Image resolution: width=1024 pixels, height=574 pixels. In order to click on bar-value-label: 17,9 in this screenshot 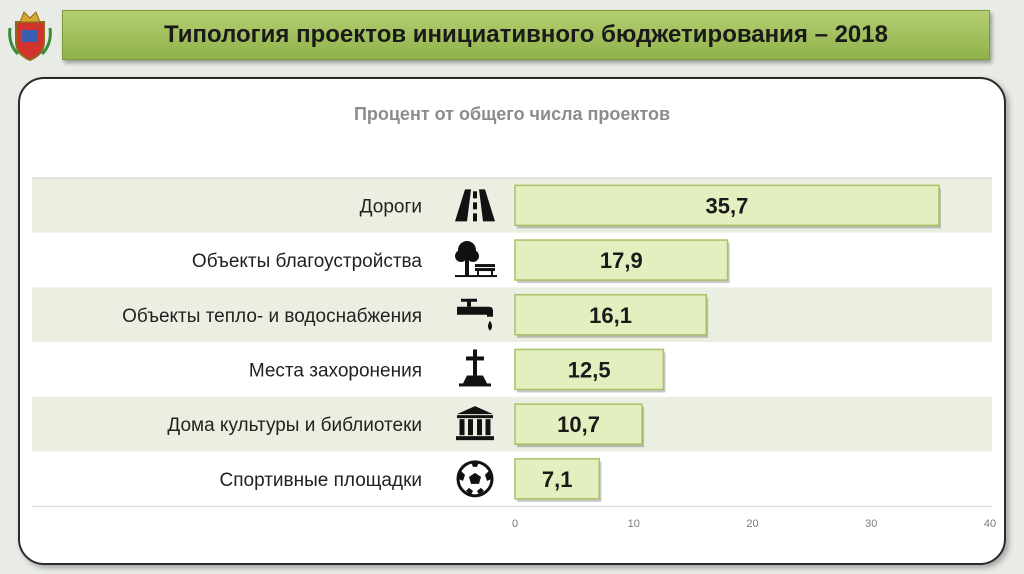, I will do `click(621, 260)`.